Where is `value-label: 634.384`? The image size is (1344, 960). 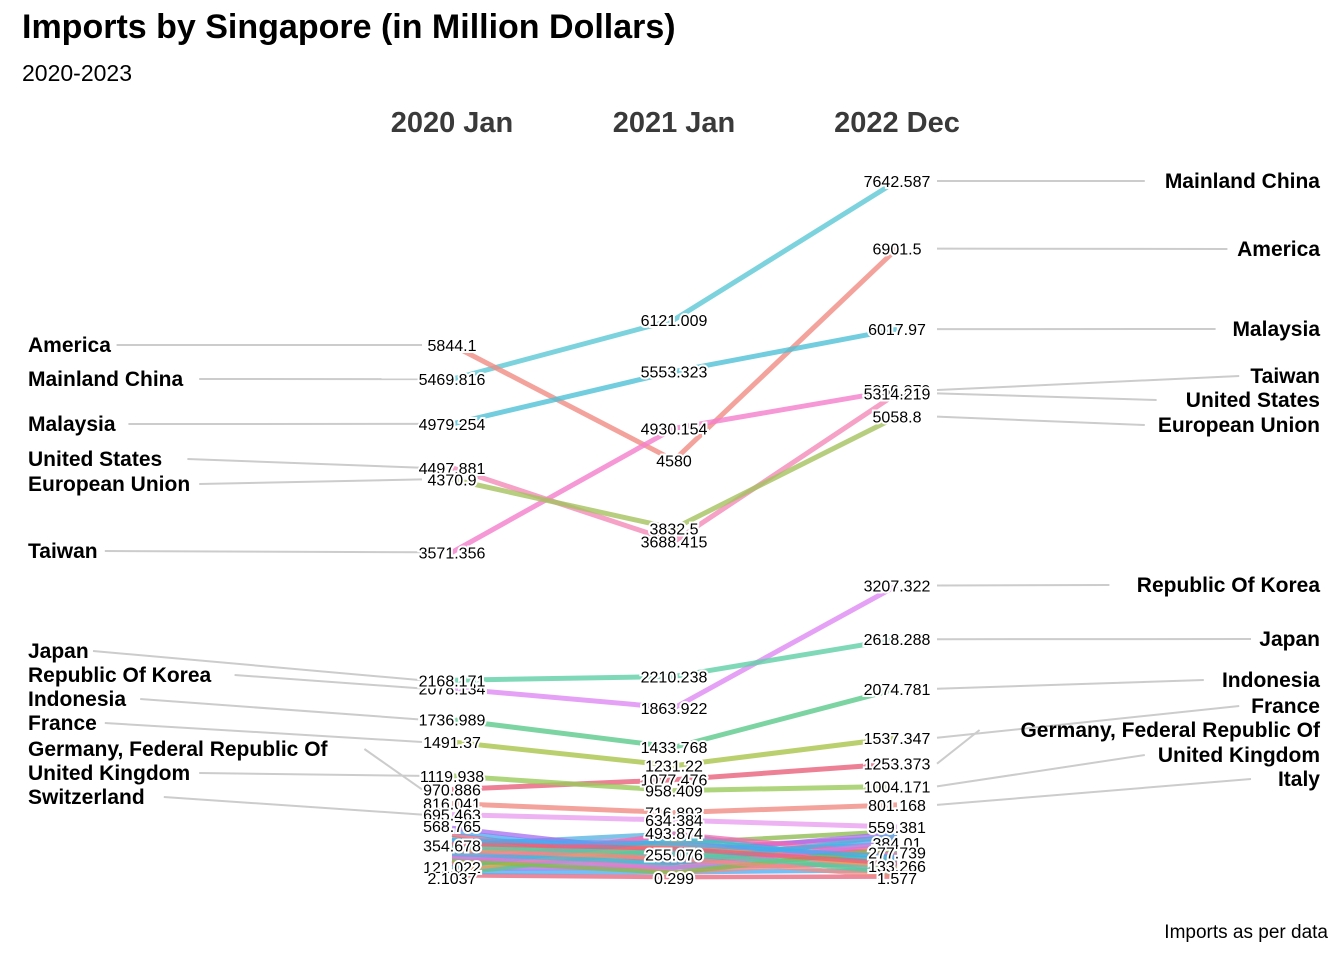
value-label: 634.384 is located at coordinates (674, 821).